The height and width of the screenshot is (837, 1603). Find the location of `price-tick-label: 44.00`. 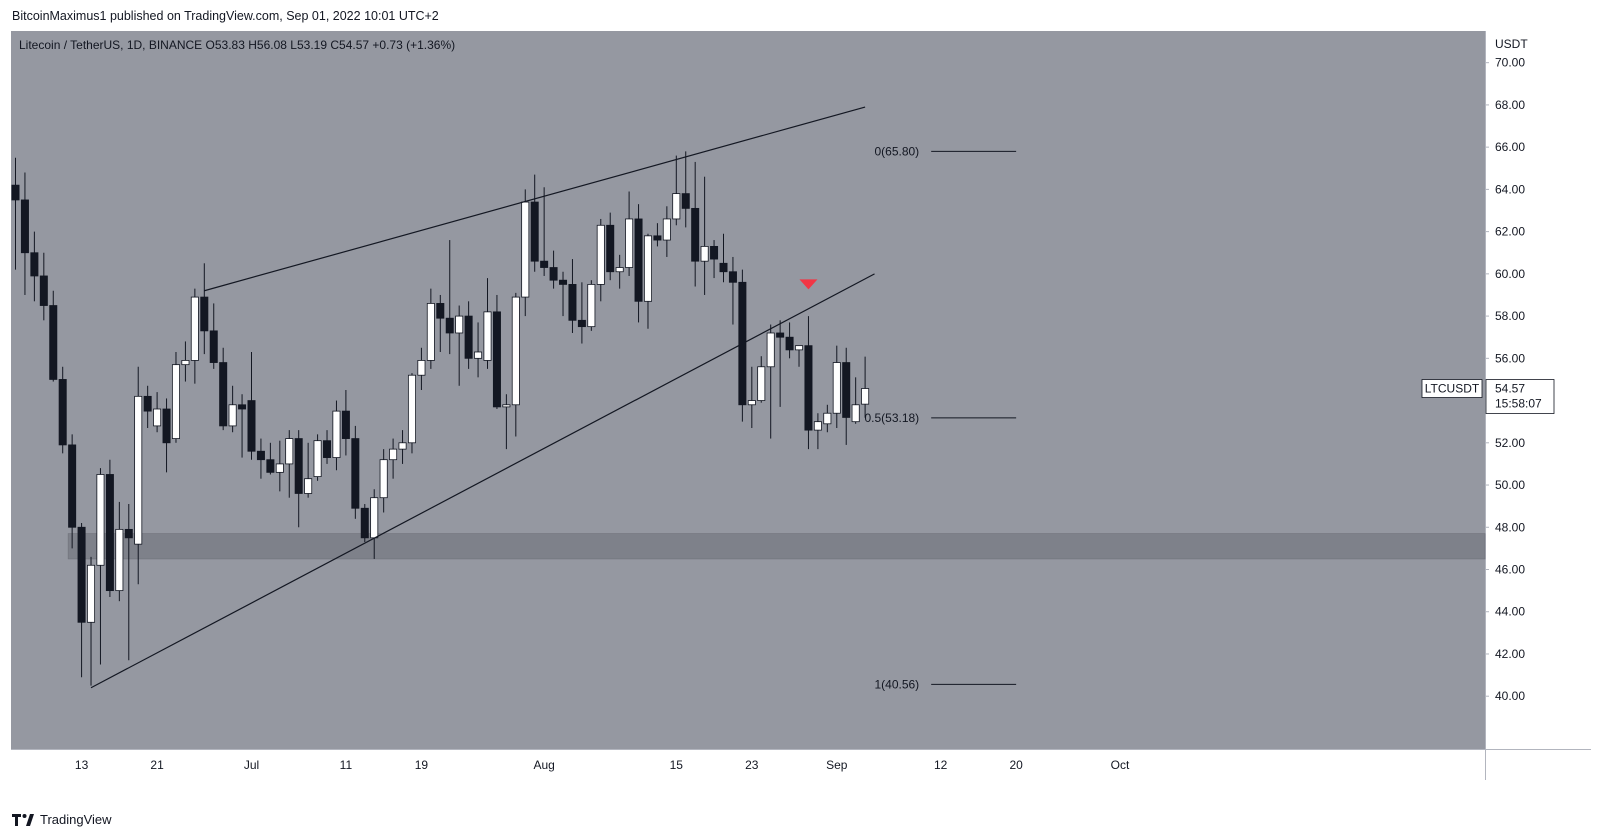

price-tick-label: 44.00 is located at coordinates (1510, 612).